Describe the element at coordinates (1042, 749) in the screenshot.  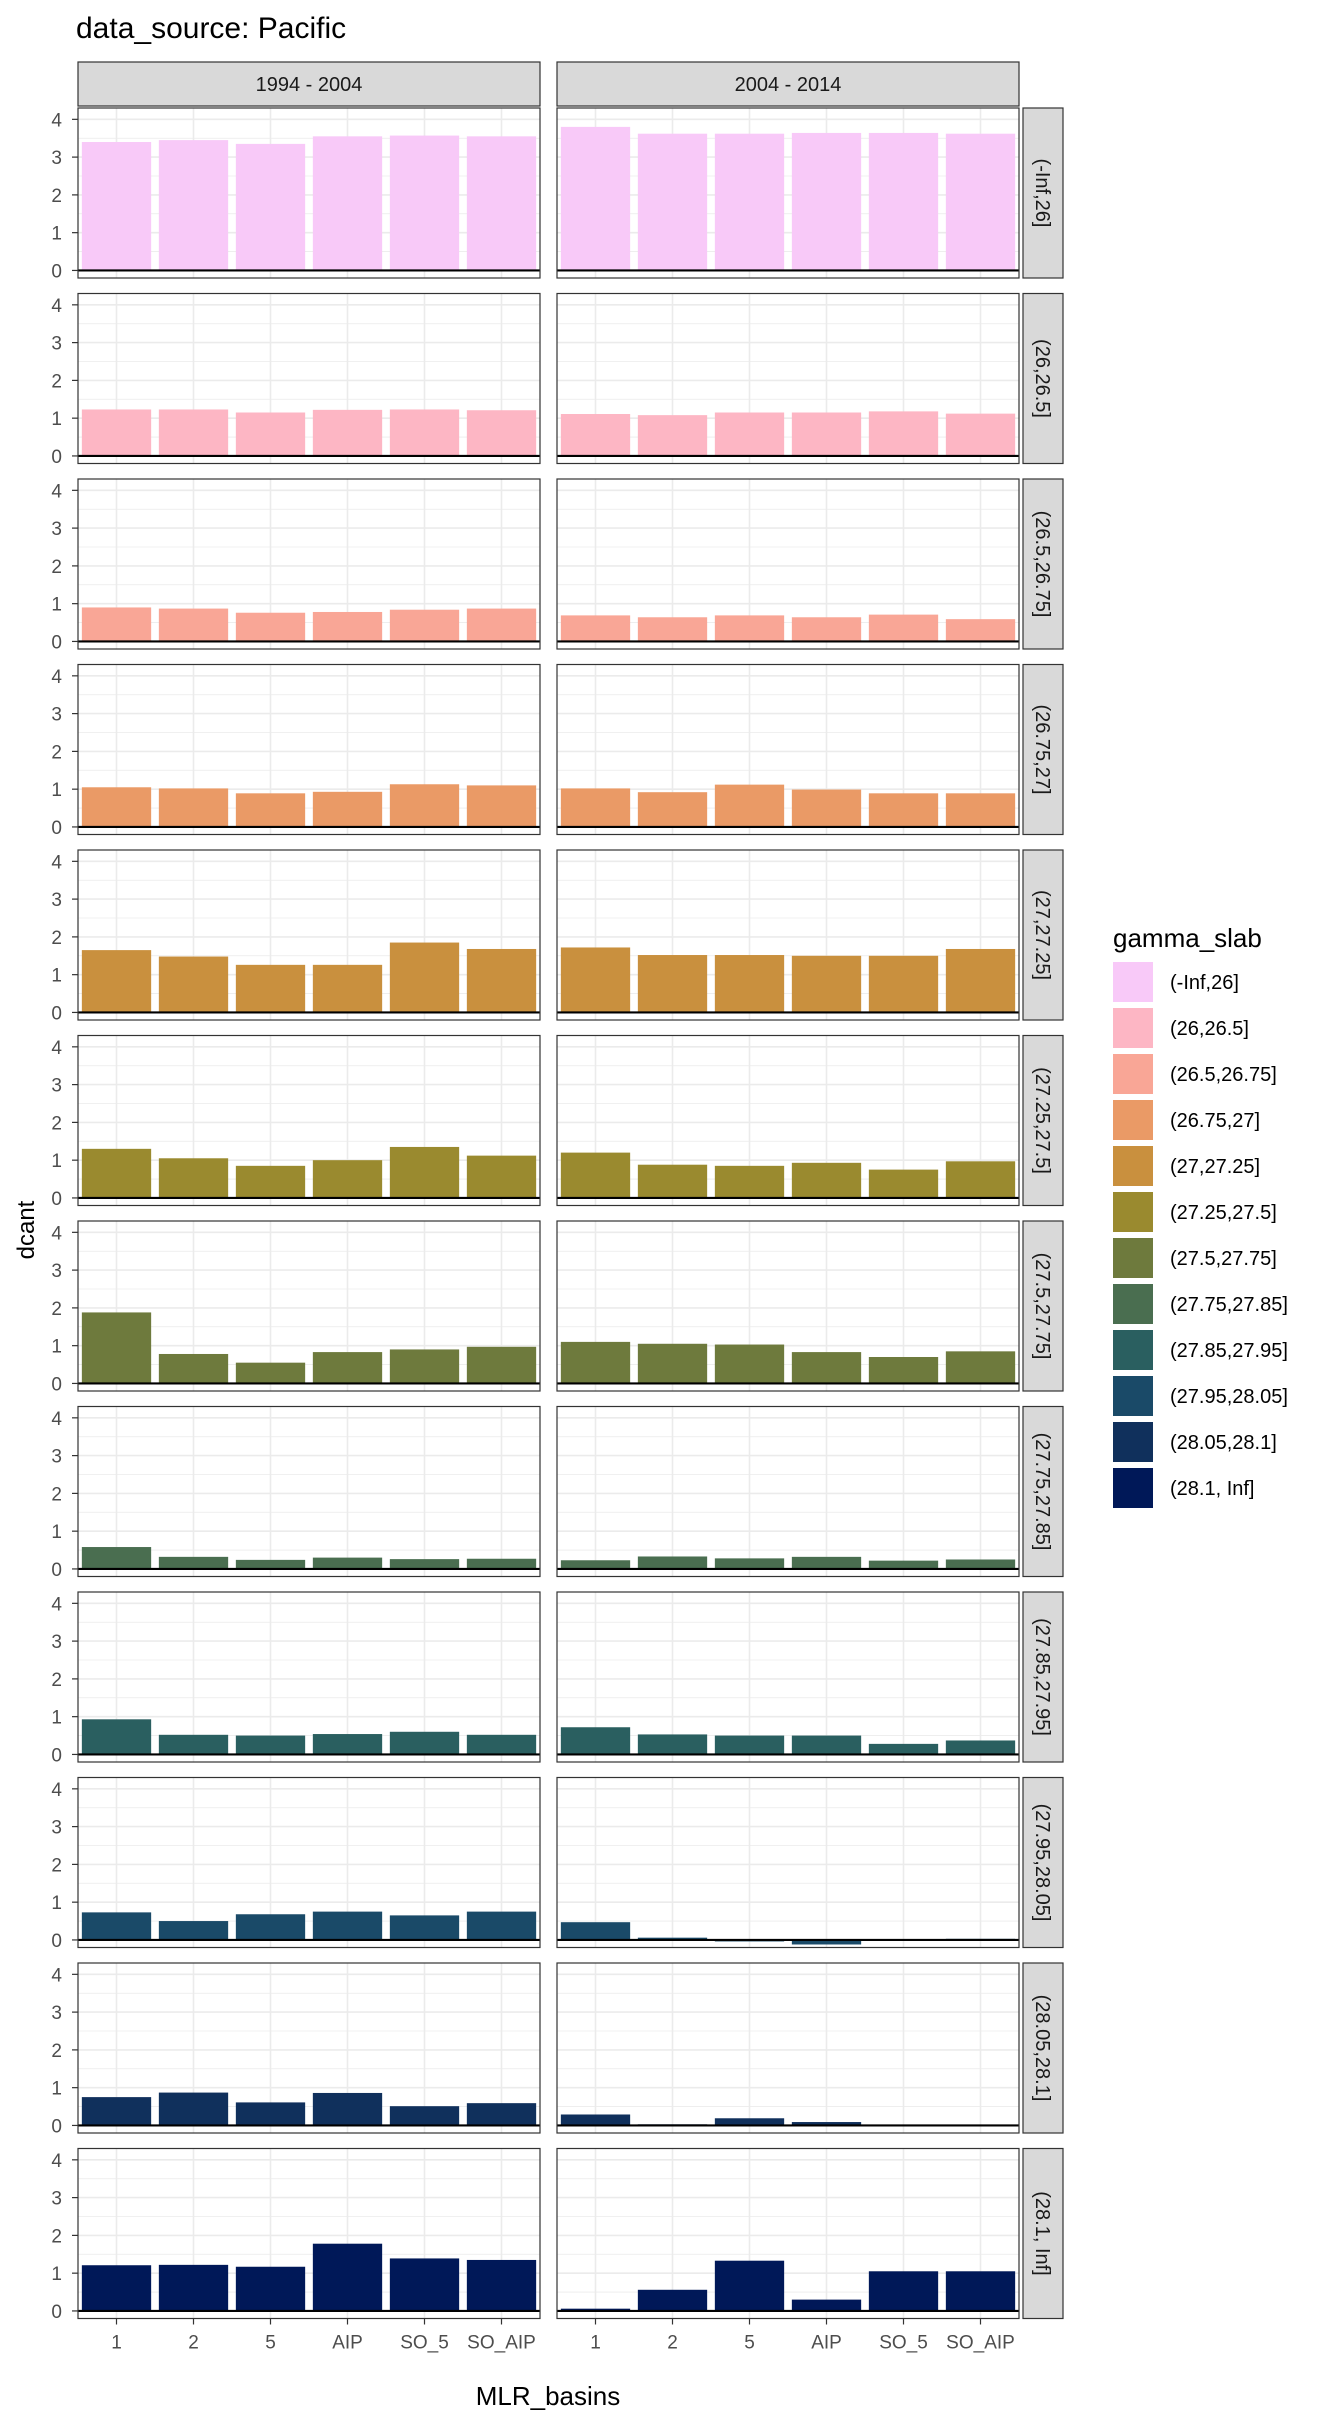
I see `row-strip-label: (26.75,27]` at that location.